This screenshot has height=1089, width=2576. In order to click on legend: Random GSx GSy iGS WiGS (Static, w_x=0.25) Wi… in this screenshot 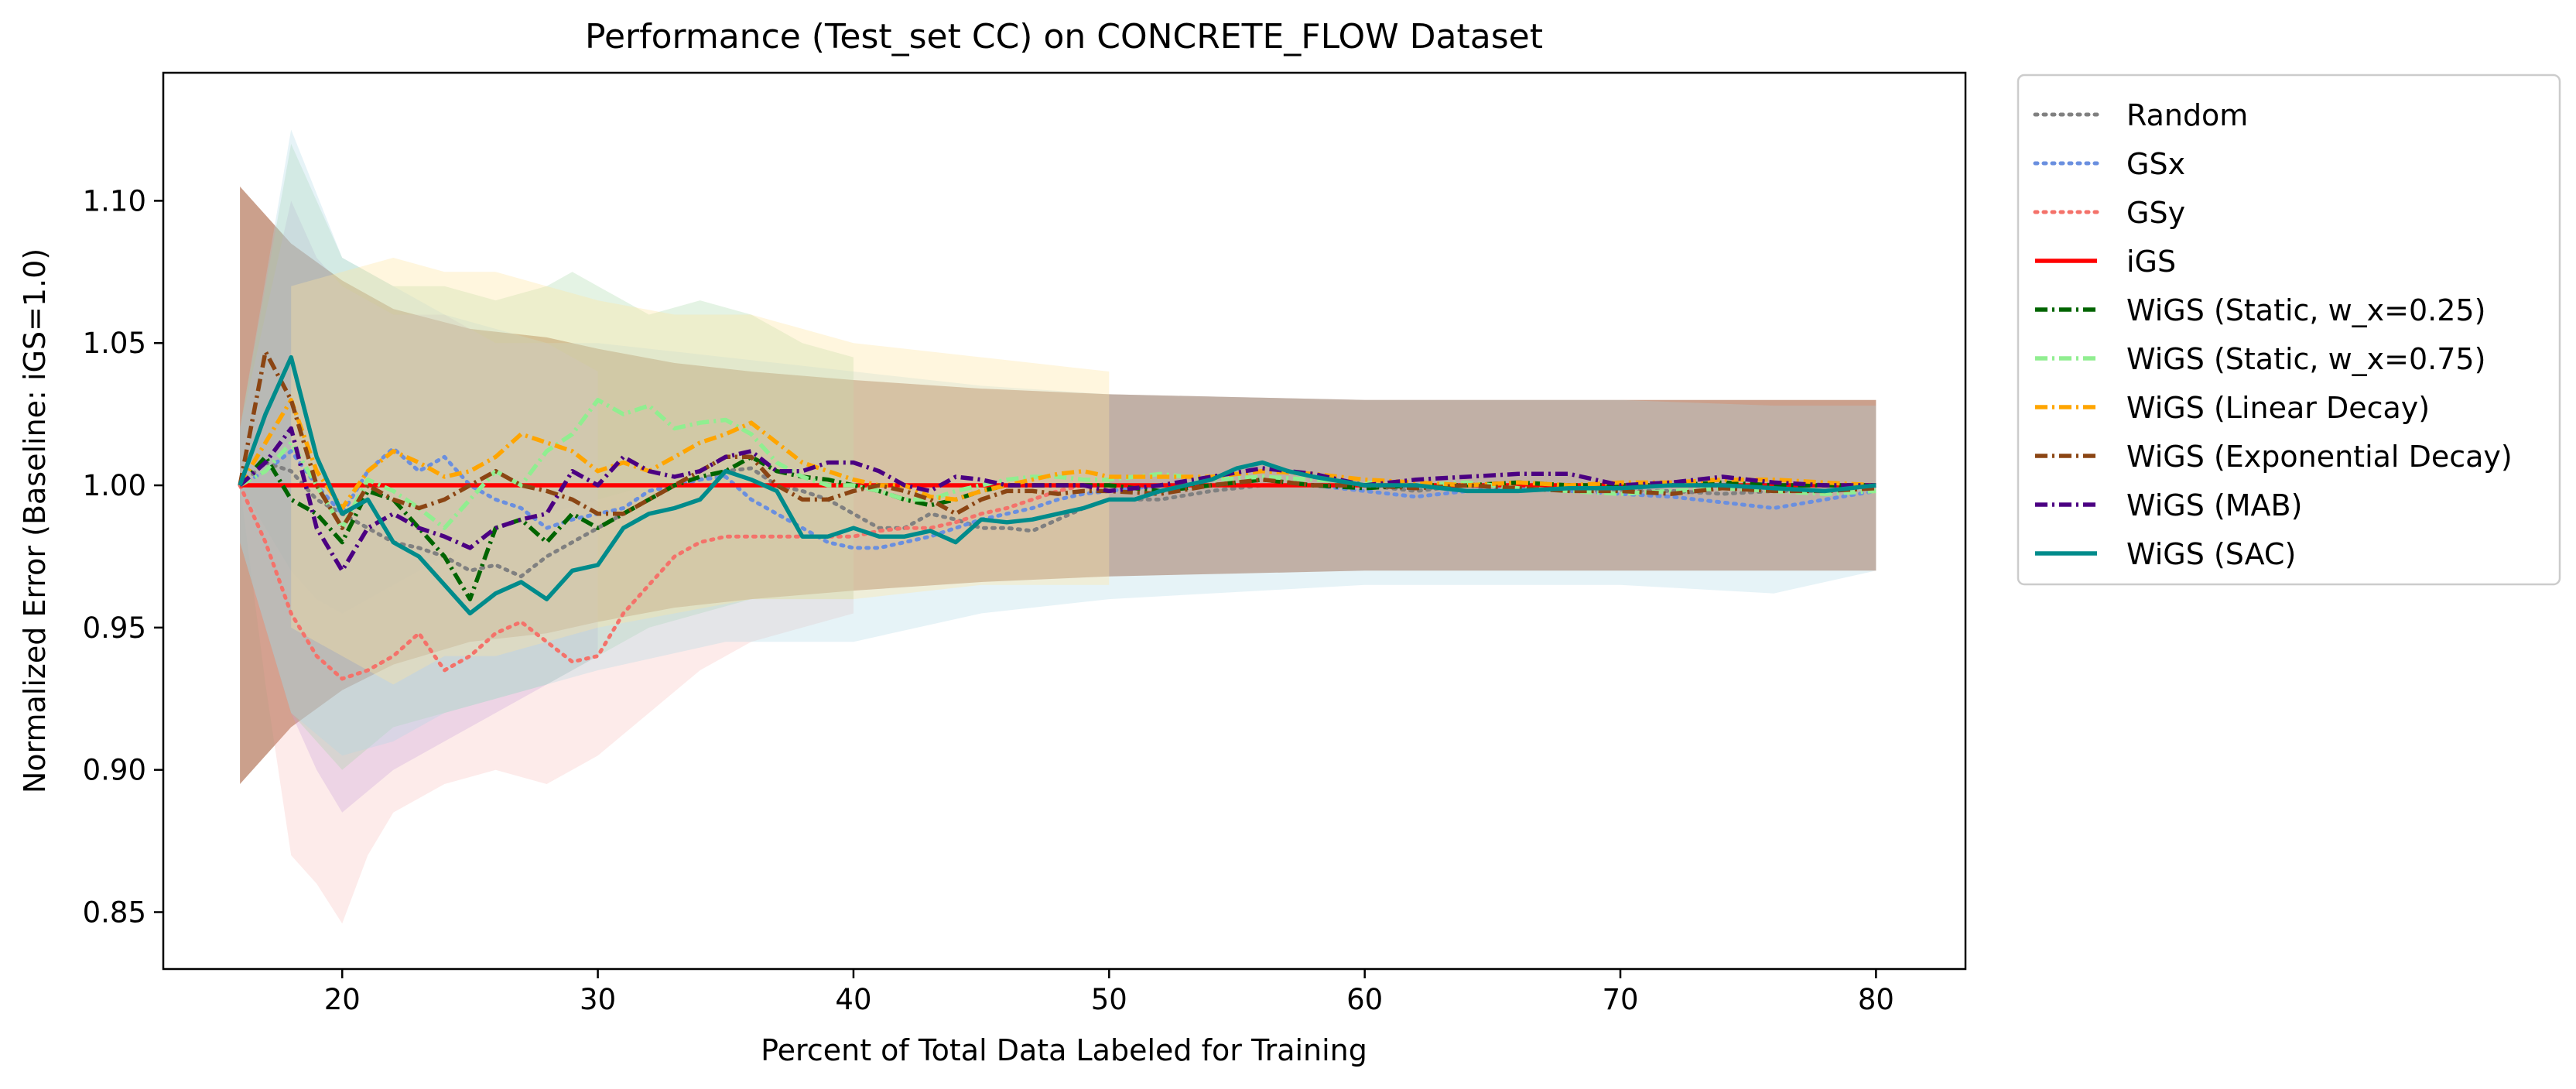, I will do `click(2289, 330)`.